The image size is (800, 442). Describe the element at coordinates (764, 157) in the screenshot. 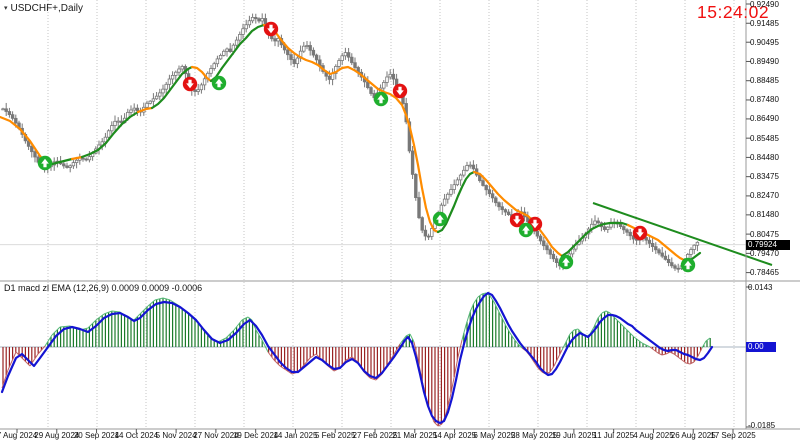

I see `price-label: 0.84480` at that location.